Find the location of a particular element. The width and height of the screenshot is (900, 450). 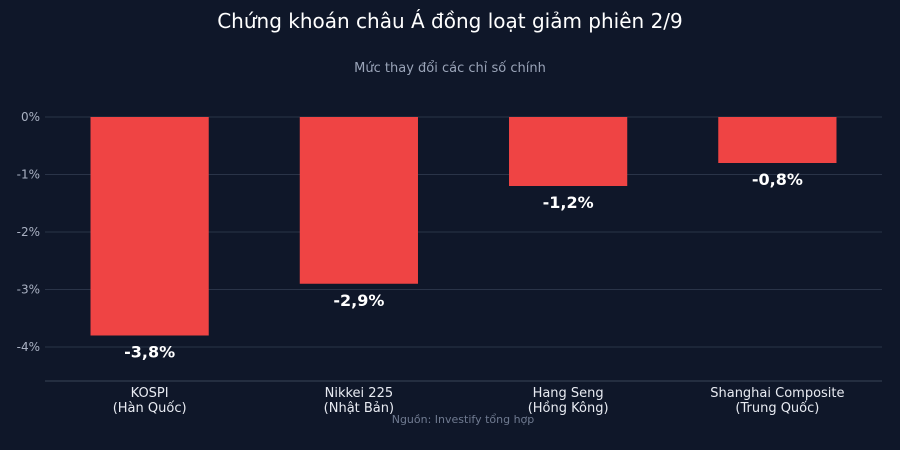

data-label: -3,8% is located at coordinates (149, 352).